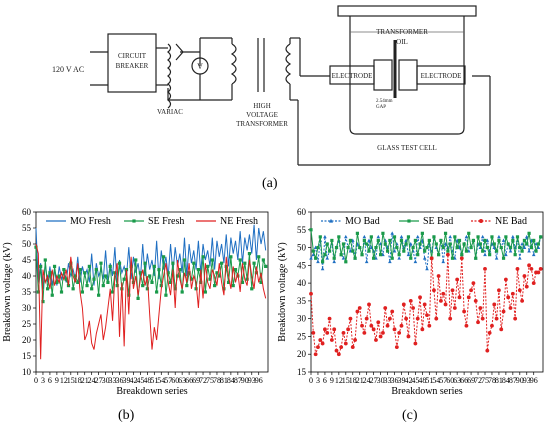 This screenshot has height=430, width=550. Describe the element at coordinates (238, 380) in the screenshot. I see `x-tick-label: 87` at that location.